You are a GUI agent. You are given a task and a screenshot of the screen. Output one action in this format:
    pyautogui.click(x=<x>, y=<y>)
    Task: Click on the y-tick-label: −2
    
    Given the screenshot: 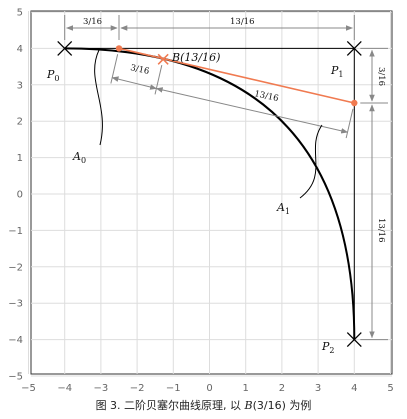 What is the action you would take?
    pyautogui.click(x=15, y=267)
    